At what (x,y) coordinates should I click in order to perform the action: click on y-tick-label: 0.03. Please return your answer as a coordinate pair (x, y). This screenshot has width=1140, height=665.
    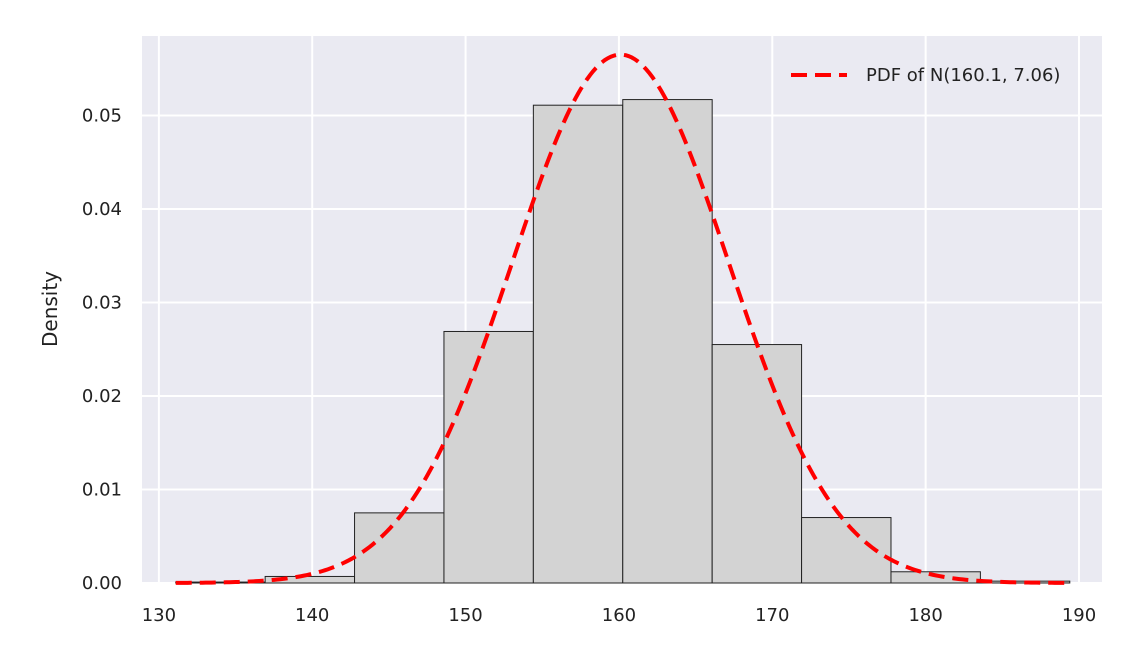
    Looking at the image, I should click on (102, 302).